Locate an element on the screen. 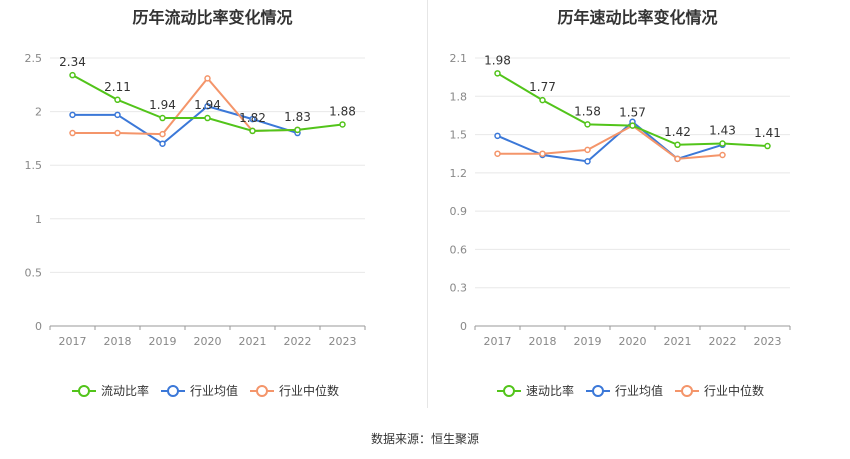 Image resolution: width=850 pixels, height=459 pixels. data-label: 1.83 is located at coordinates (297, 117).